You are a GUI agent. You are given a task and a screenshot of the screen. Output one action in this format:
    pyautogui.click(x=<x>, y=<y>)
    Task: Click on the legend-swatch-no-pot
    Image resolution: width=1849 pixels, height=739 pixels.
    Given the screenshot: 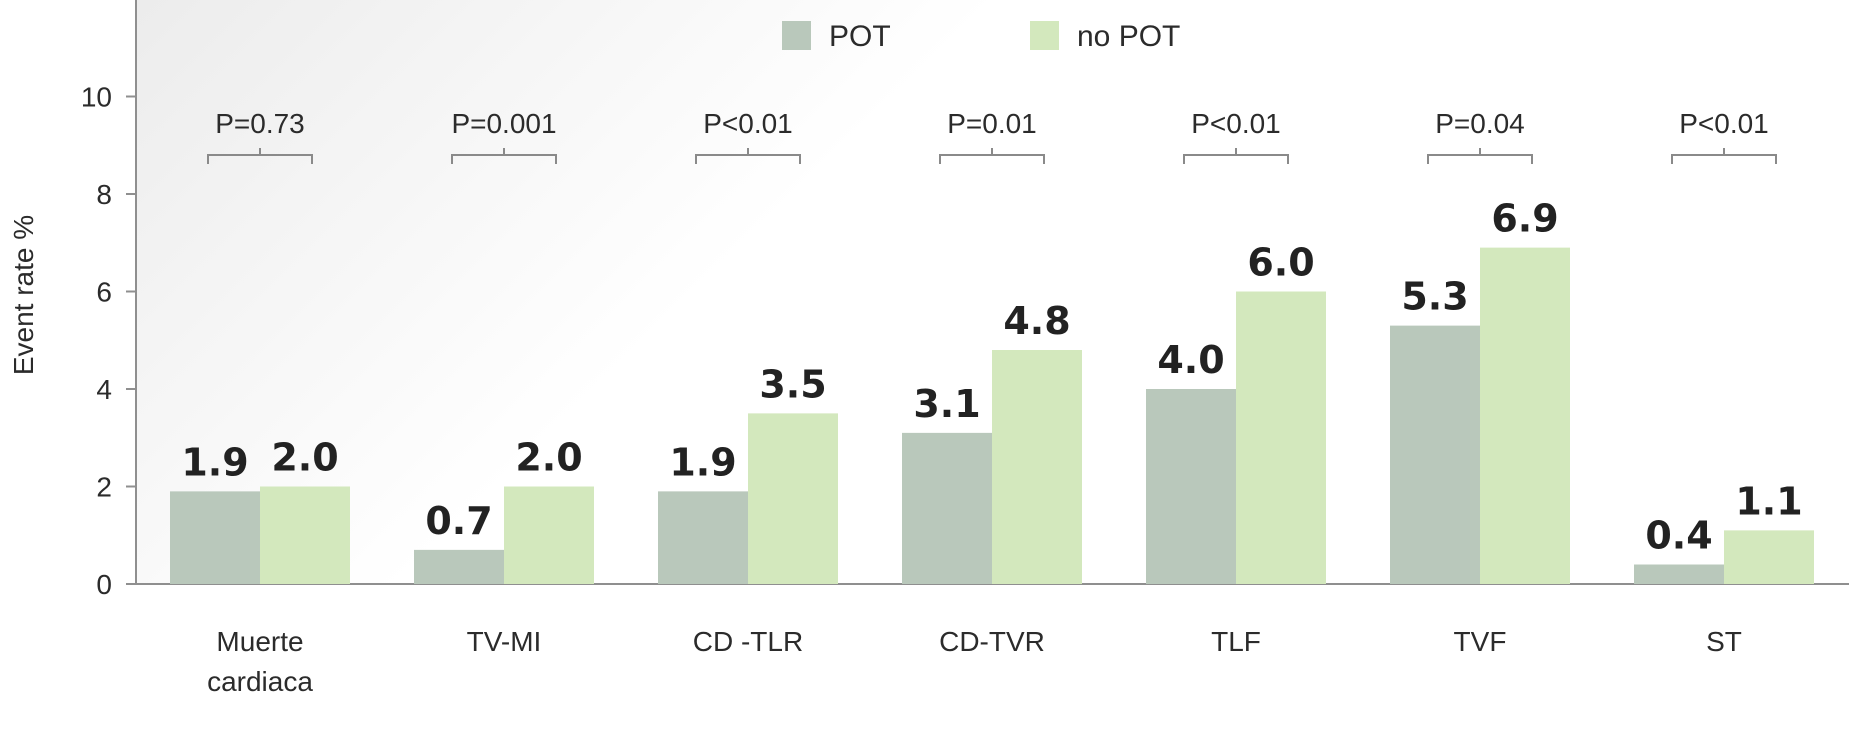 What is the action you would take?
    pyautogui.click(x=1044, y=35)
    